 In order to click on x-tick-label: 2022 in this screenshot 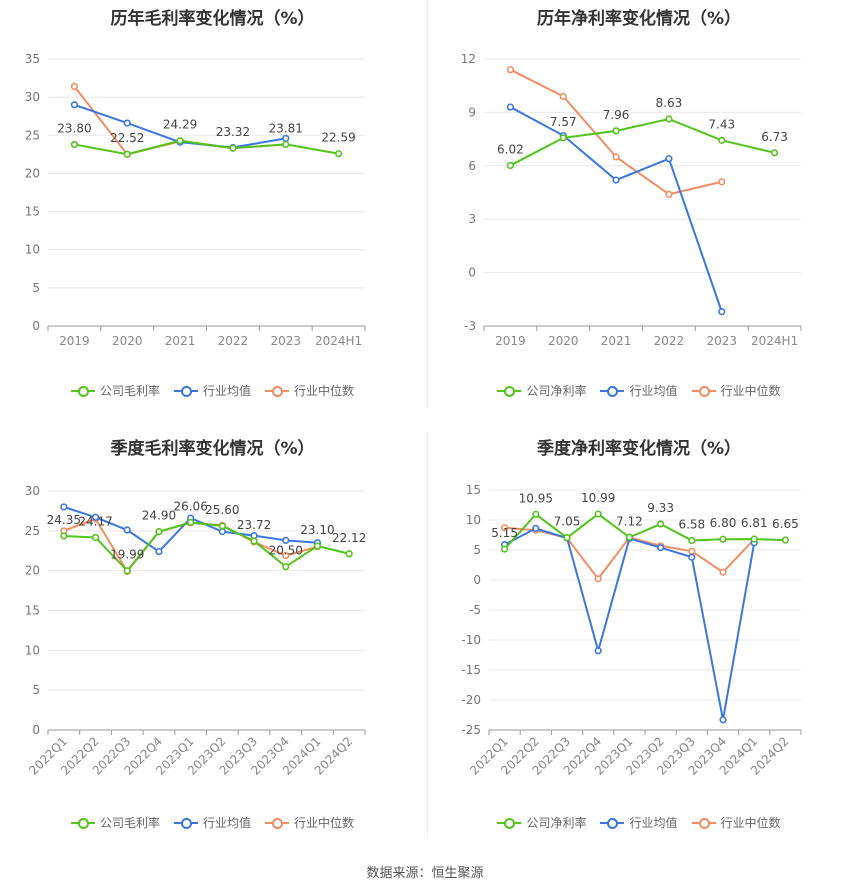, I will do `click(233, 341)`.